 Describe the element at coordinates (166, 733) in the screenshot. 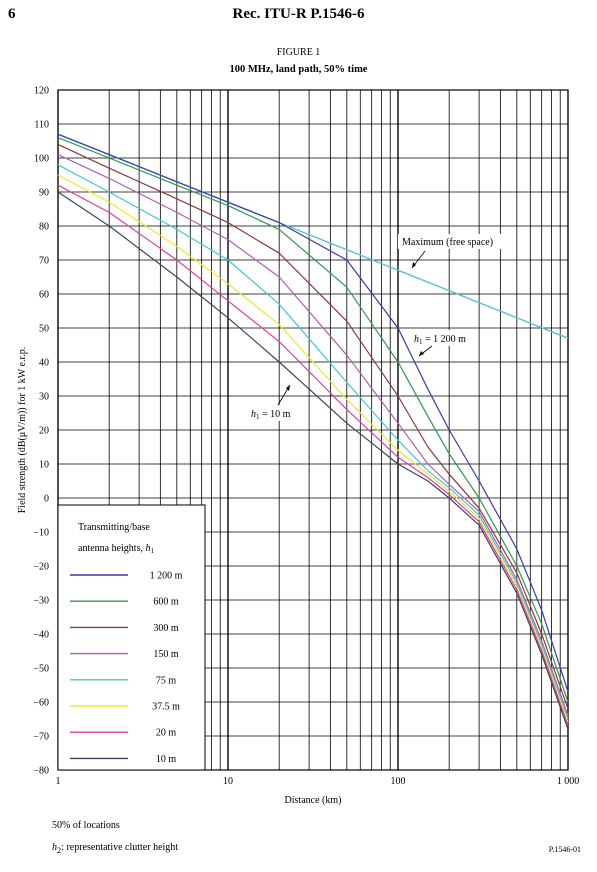

I see `legend-label: 20 m` at that location.